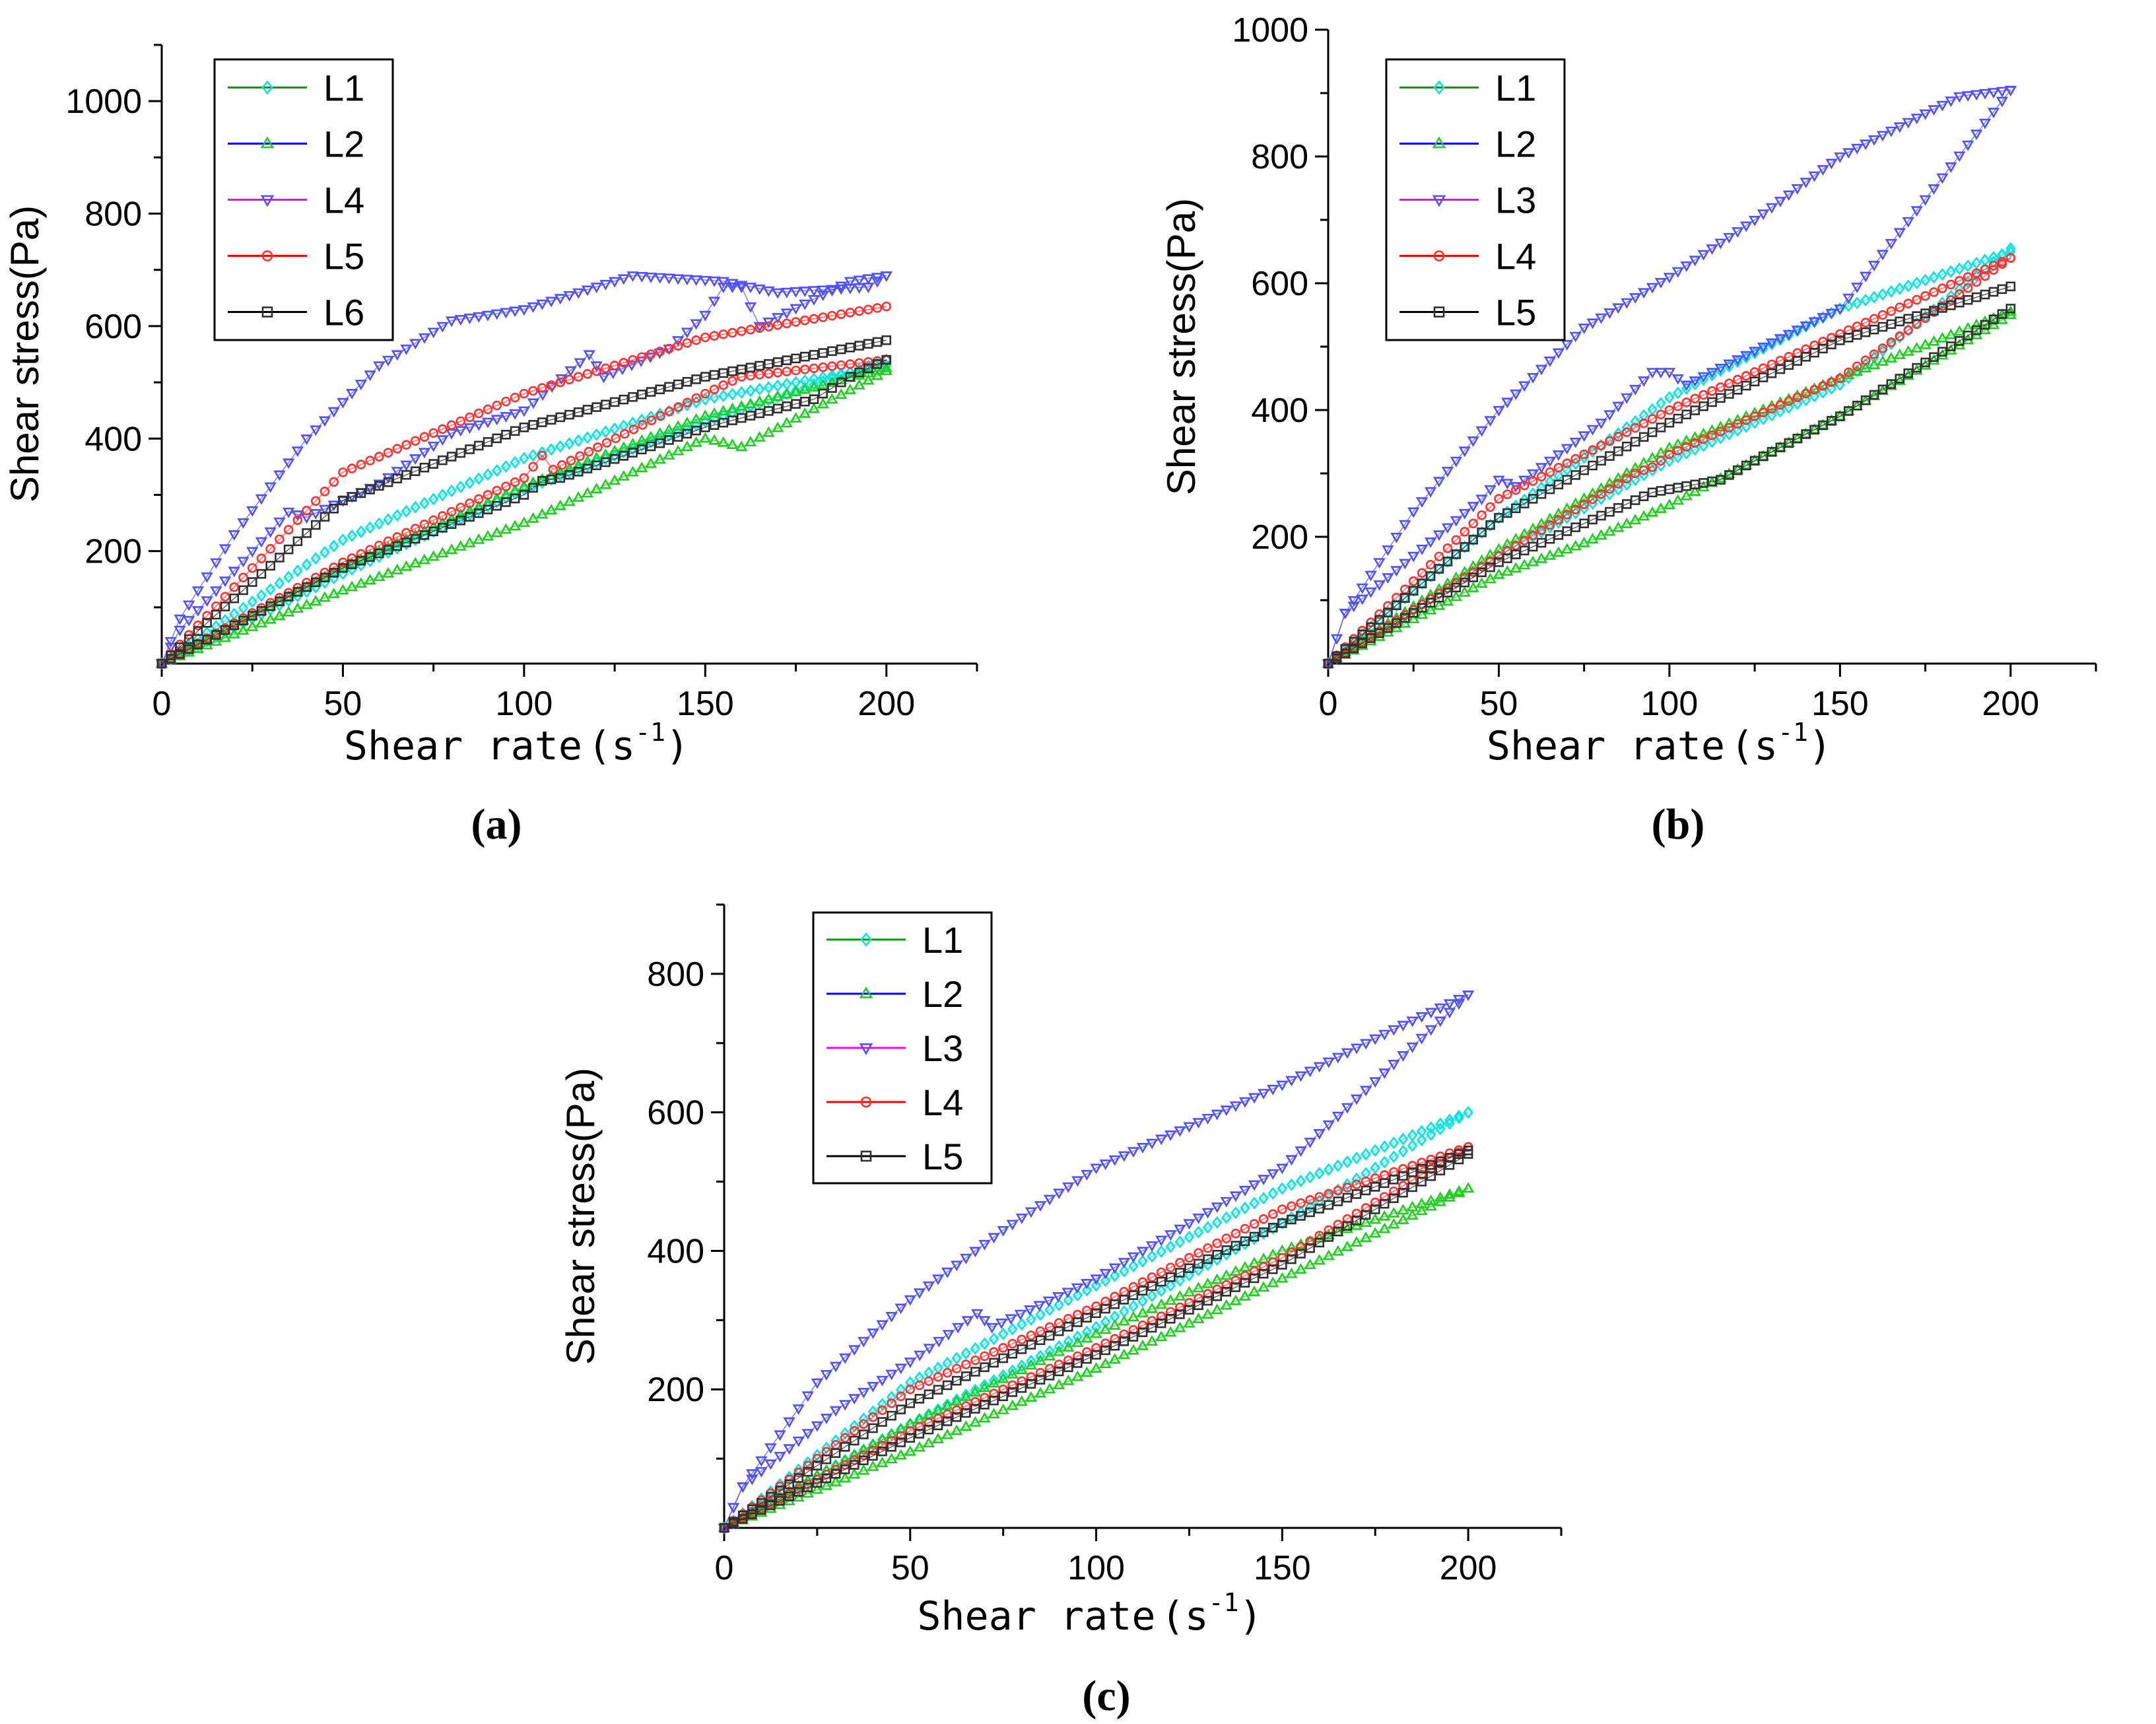  Describe the element at coordinates (675, 974) in the screenshot. I see `y-tick-label: 800` at that location.